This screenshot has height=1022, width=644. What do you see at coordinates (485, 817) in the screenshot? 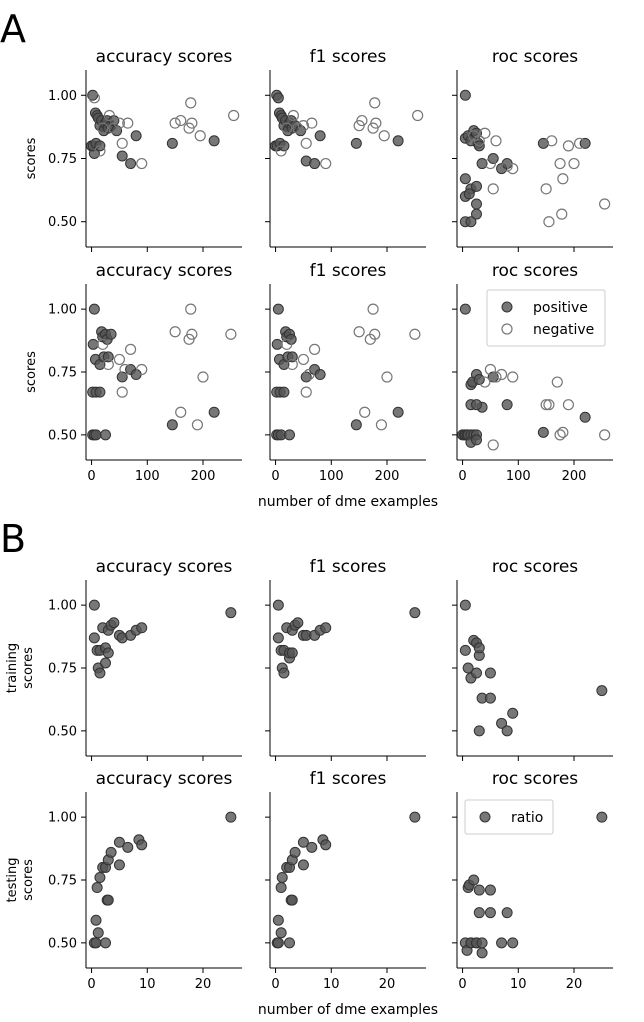
I see `legend-marker-ratio` at bounding box center [485, 817].